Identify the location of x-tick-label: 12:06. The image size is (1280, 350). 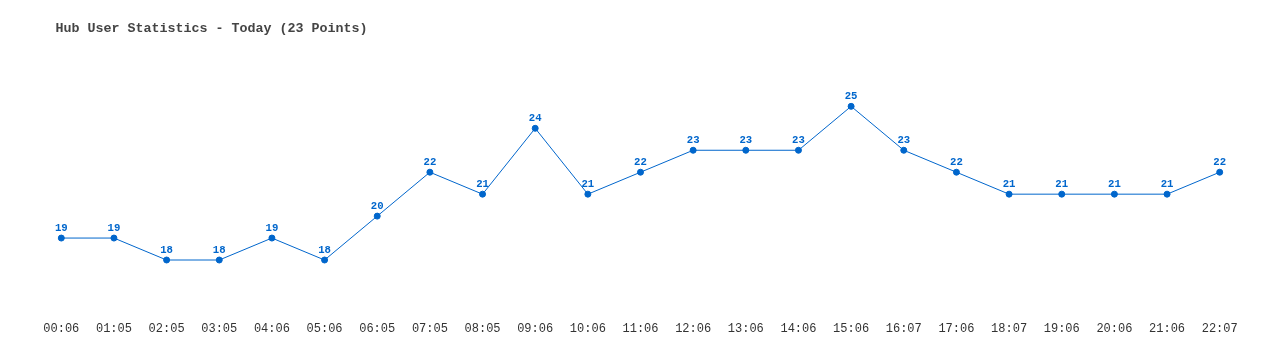
(693, 328).